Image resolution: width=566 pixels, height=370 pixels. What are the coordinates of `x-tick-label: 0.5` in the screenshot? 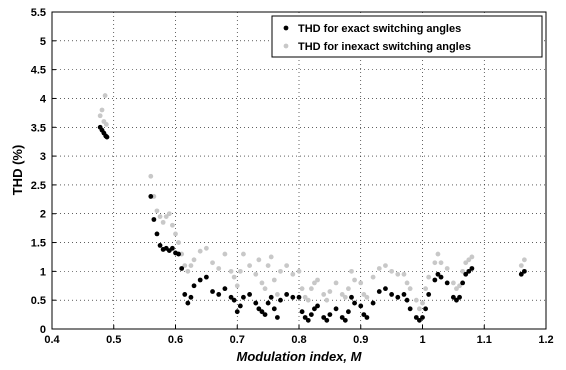 It's located at (113, 340).